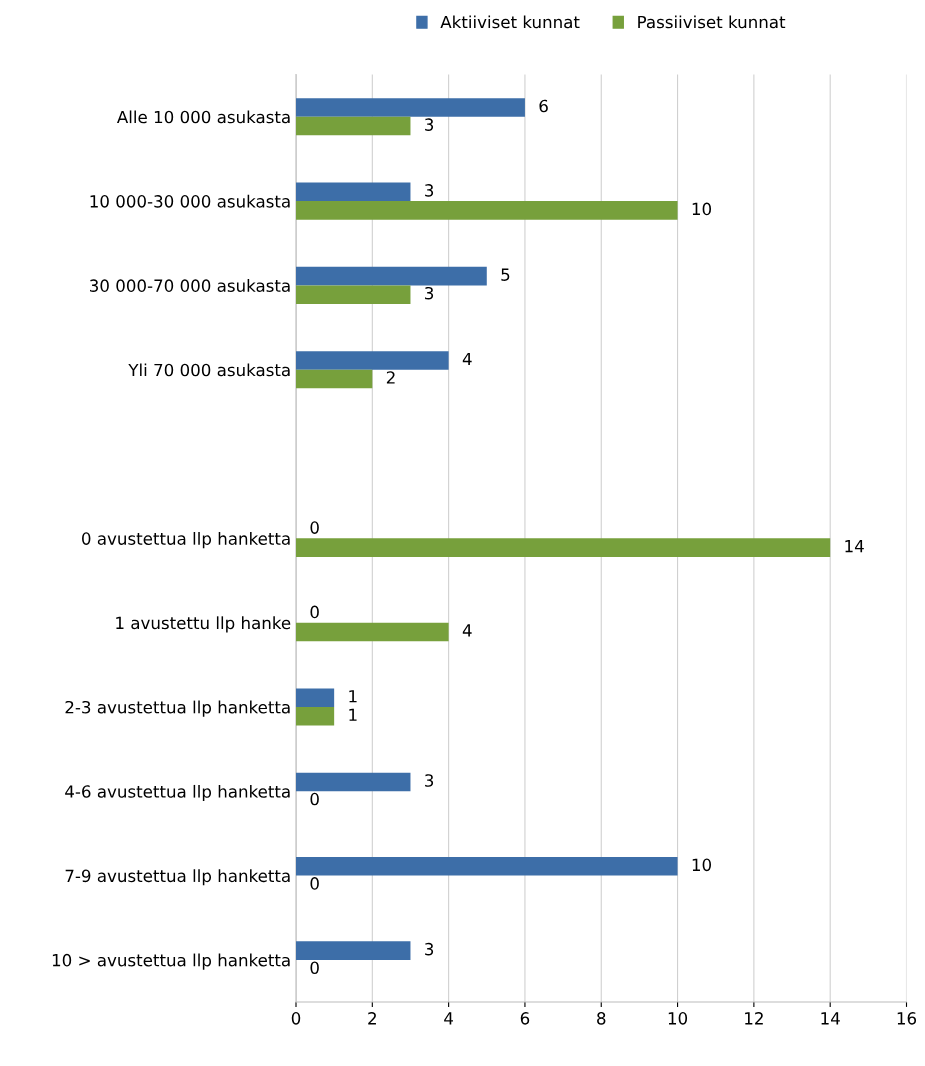 This screenshot has width=925, height=1066. Describe the element at coordinates (543, 106) in the screenshot. I see `data-label: 6` at that location.